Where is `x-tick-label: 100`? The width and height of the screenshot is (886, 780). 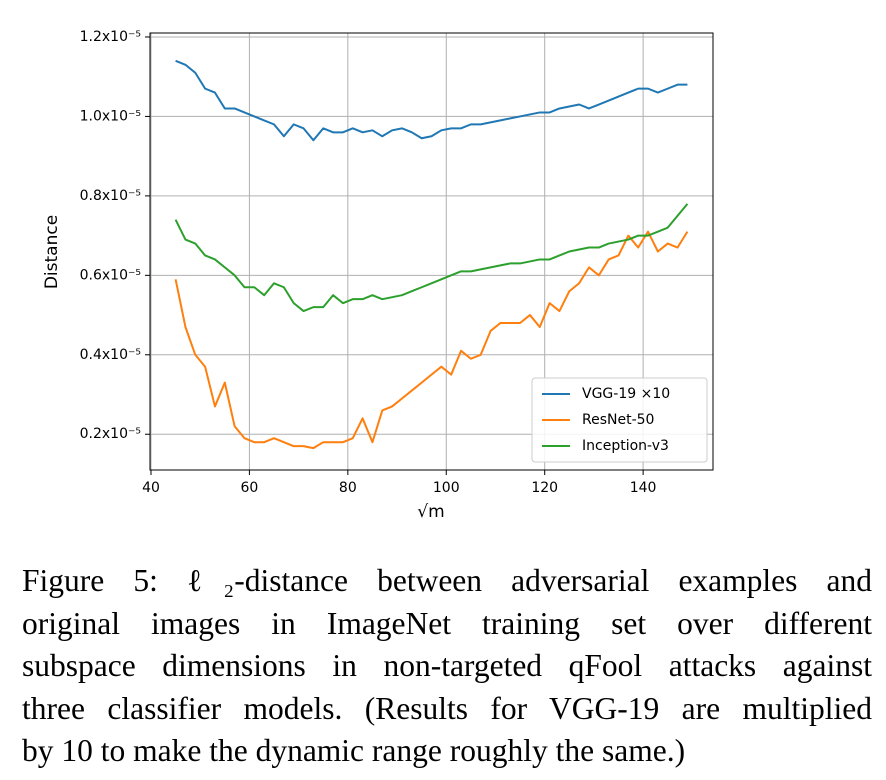 x-tick-label: 100 is located at coordinates (446, 488).